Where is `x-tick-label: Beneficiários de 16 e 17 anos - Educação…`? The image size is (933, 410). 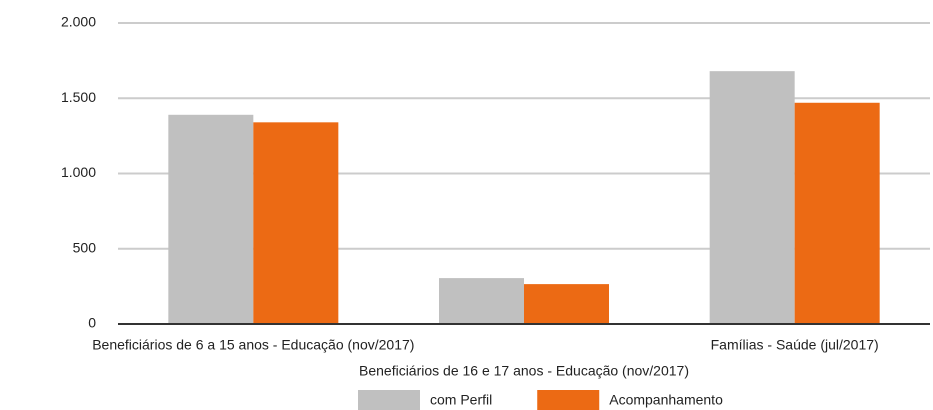
x-tick-label: Beneficiários de 16 e 17 anos - Educação… is located at coordinates (524, 371).